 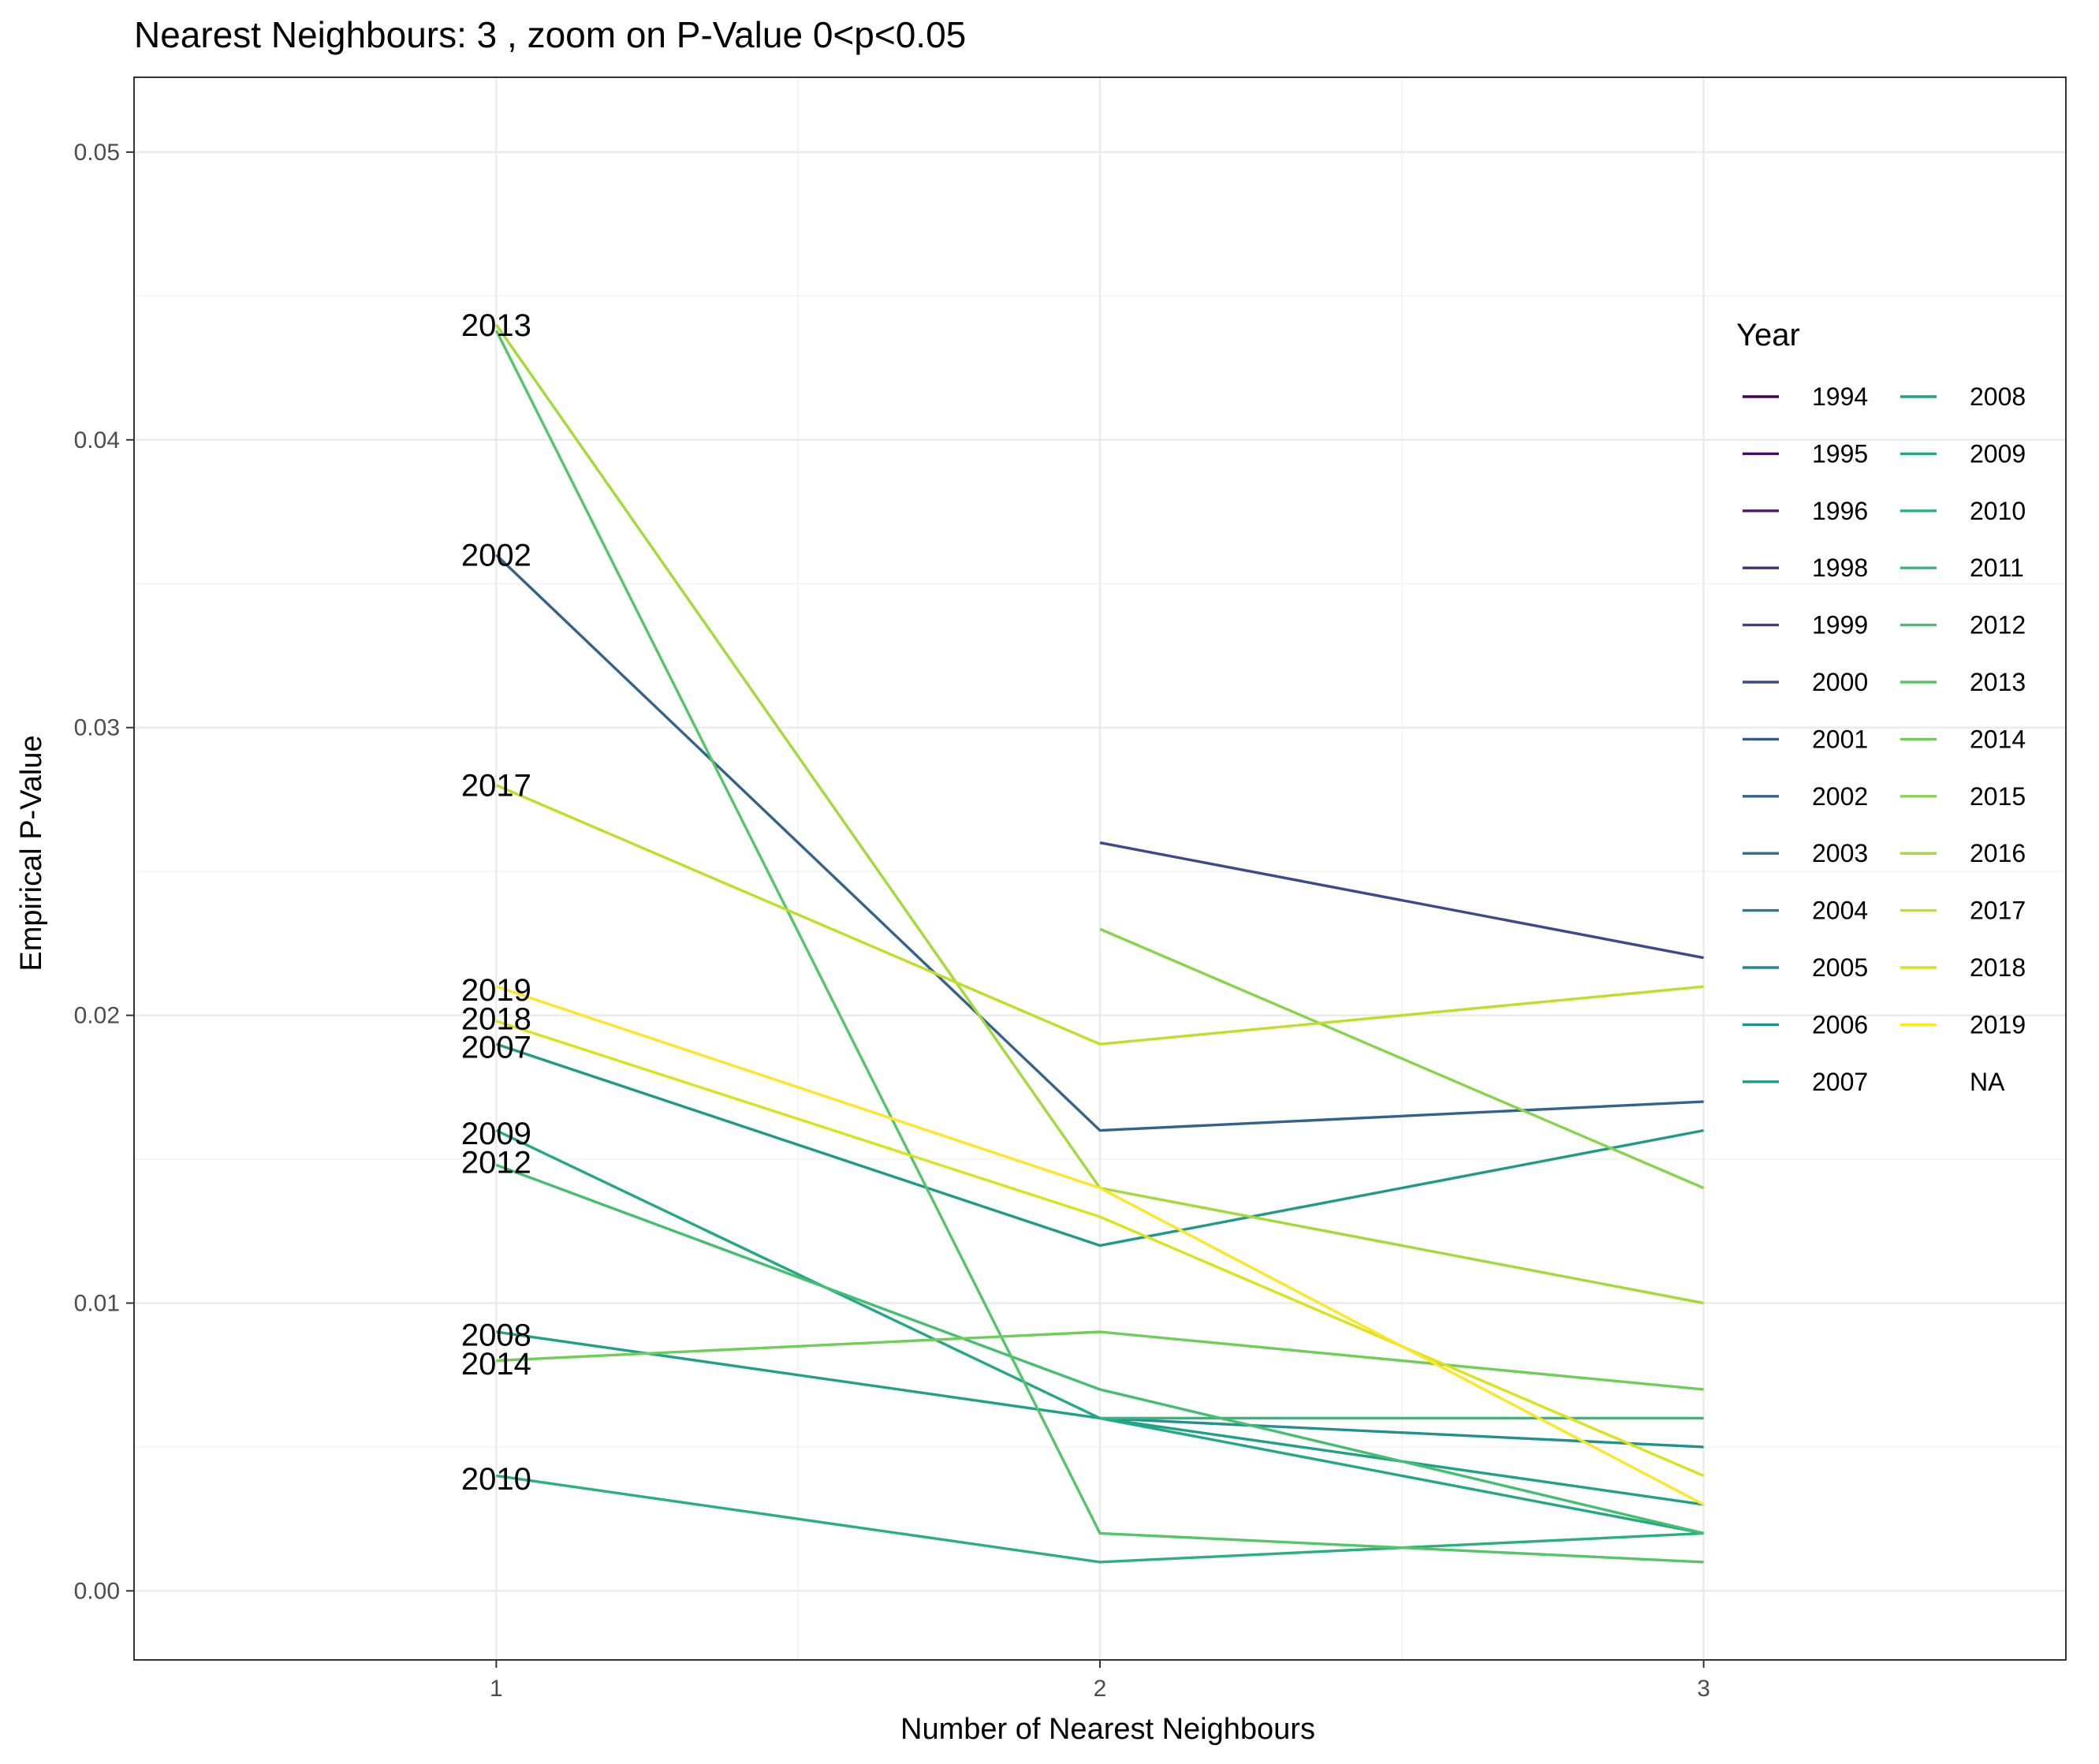 What do you see at coordinates (1998, 454) in the screenshot?
I see `legend-label-2009: 2009` at bounding box center [1998, 454].